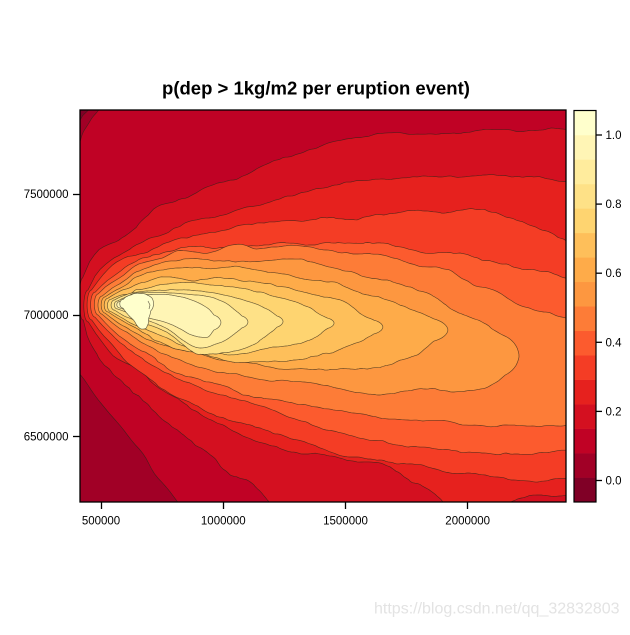  I want to click on svg-text: 0.4, so click(614, 343).